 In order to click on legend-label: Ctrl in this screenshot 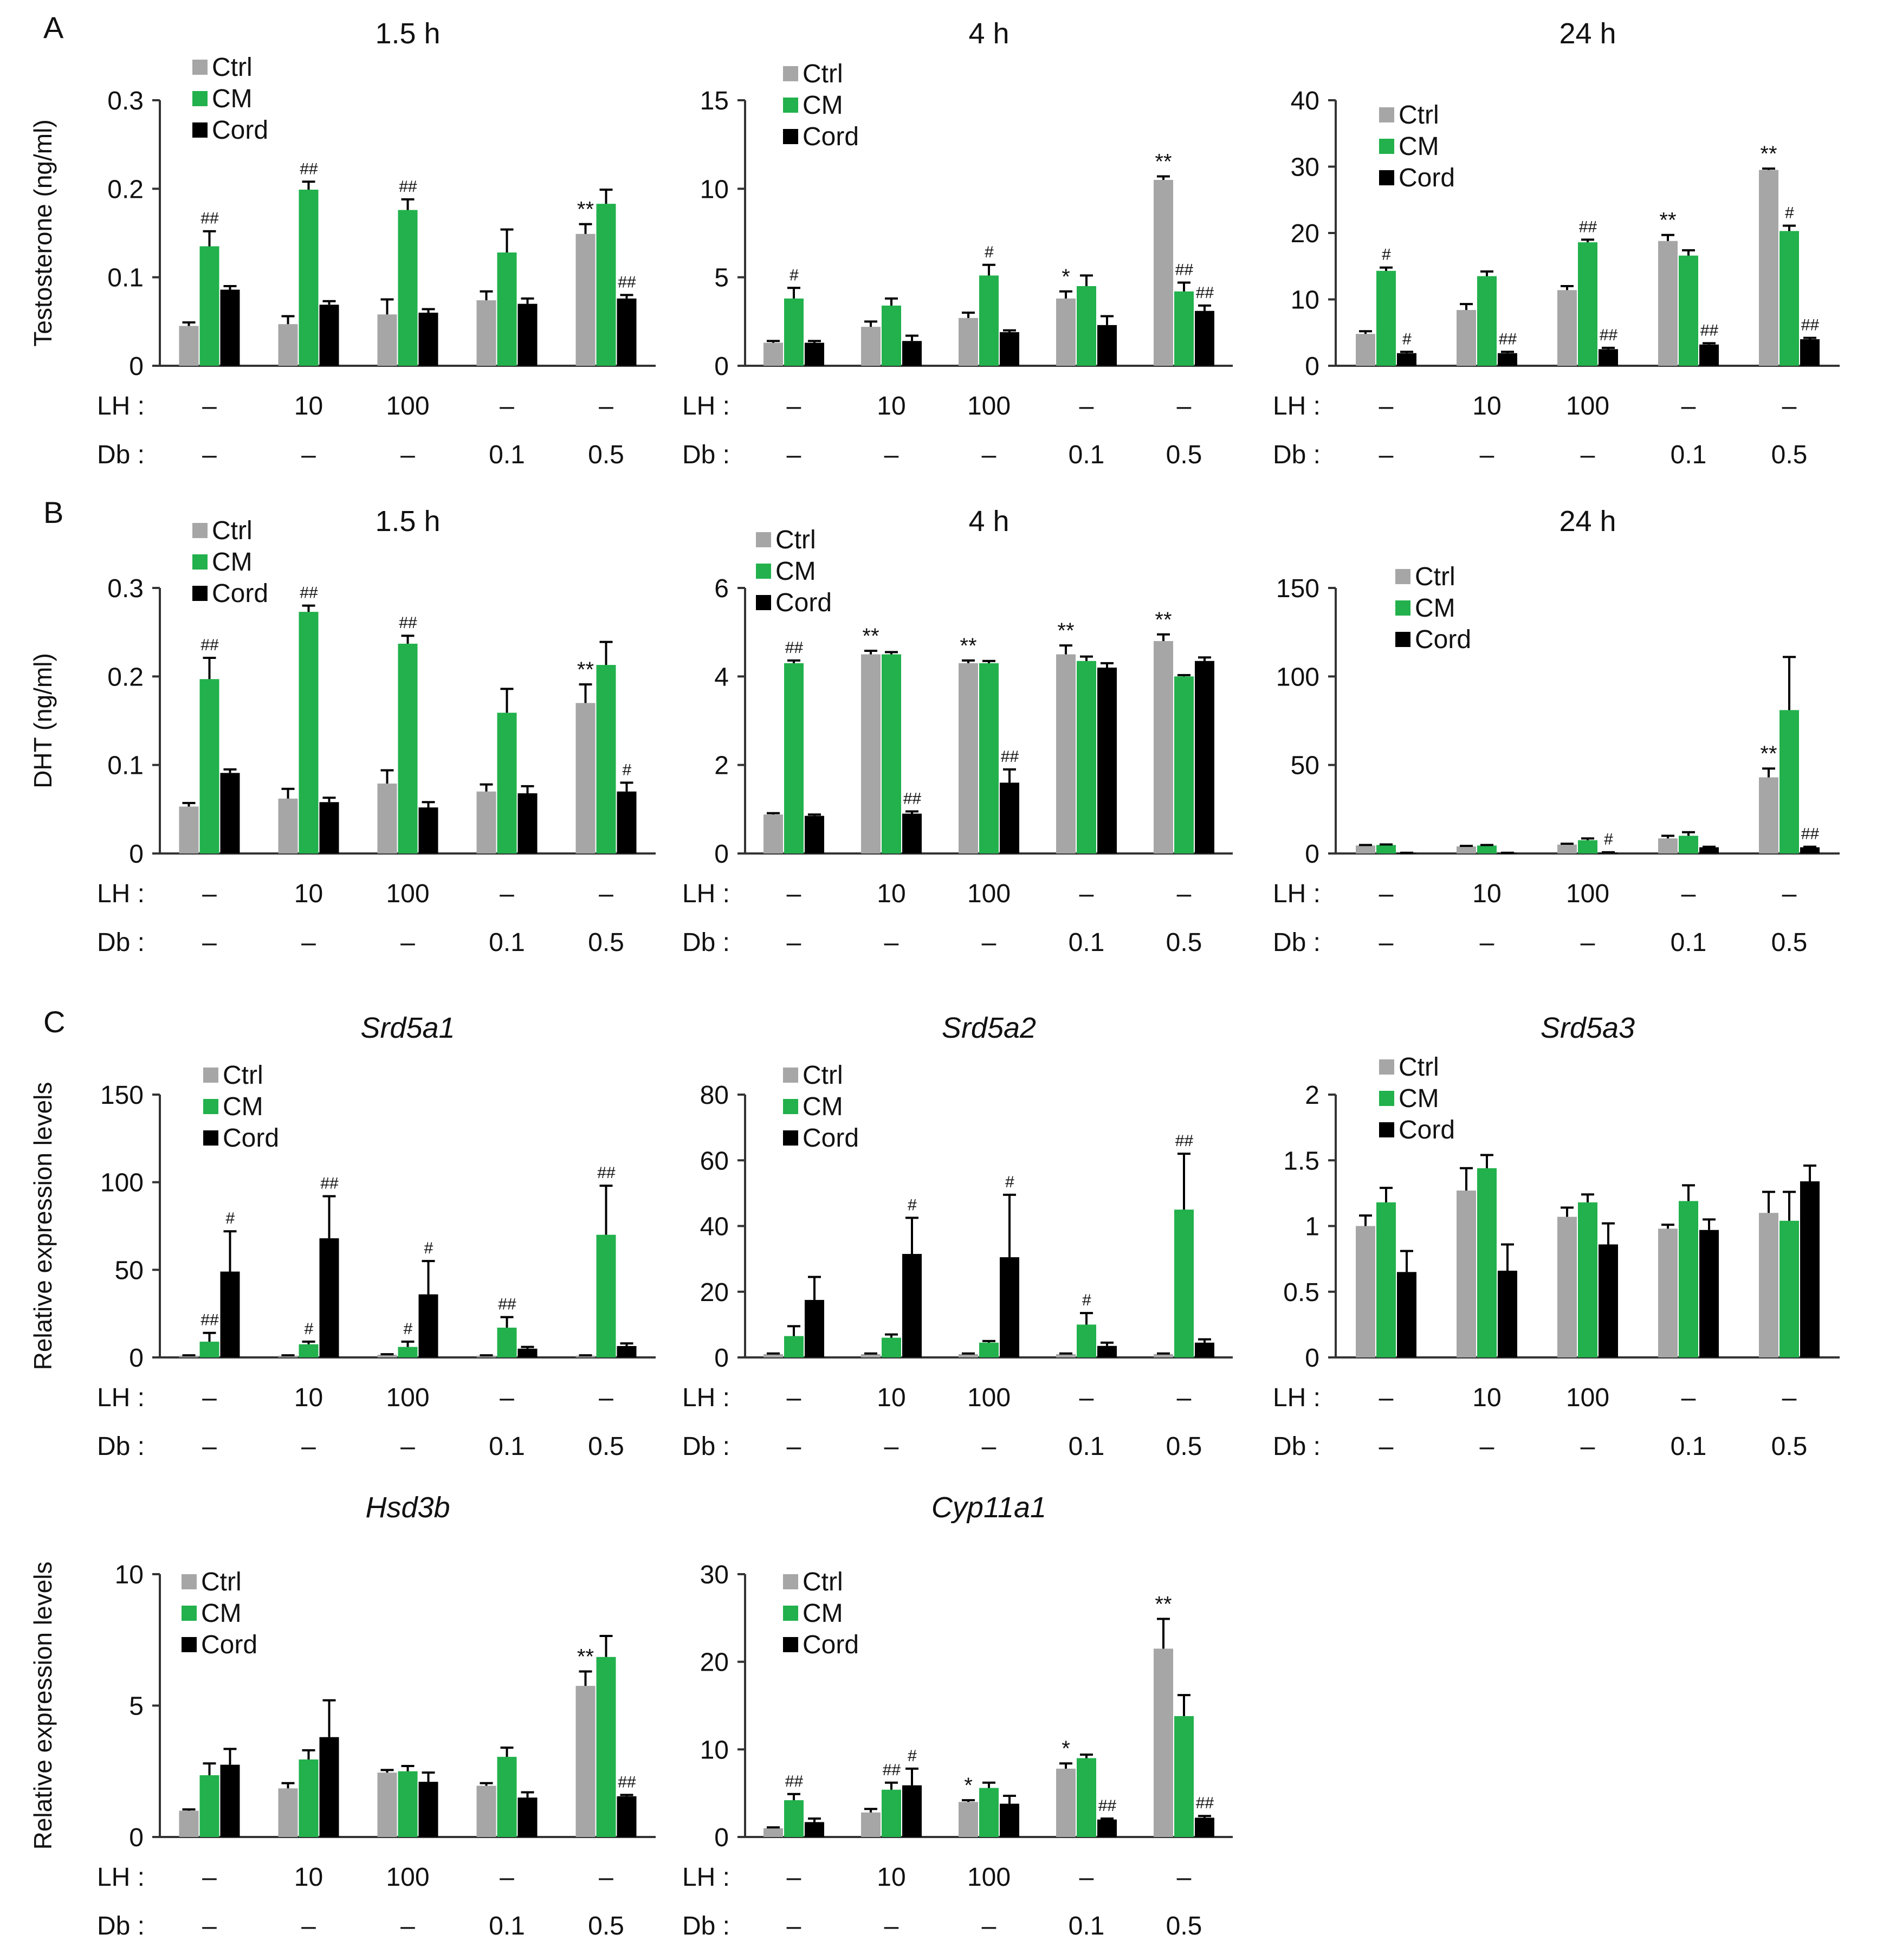, I will do `click(1419, 115)`.